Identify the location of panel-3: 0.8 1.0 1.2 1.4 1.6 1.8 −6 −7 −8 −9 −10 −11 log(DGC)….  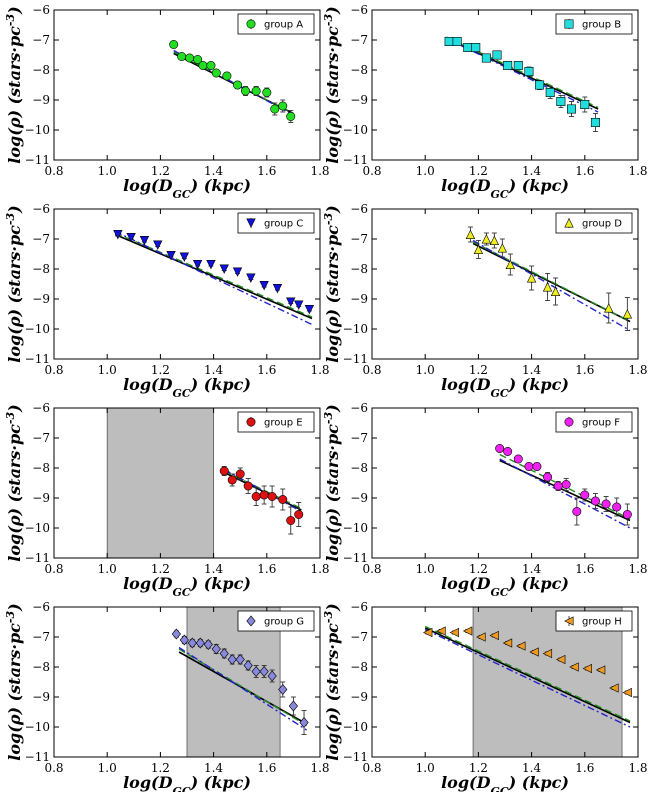
(167, 301).